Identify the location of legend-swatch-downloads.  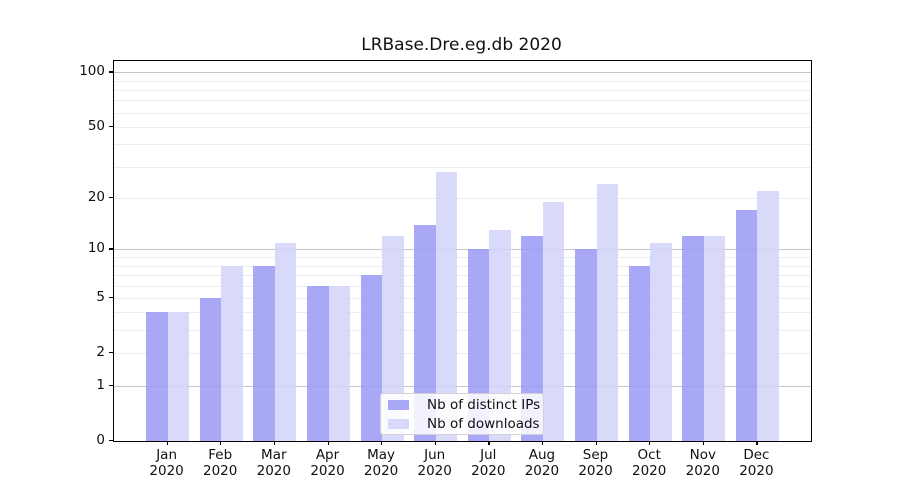
(398, 423).